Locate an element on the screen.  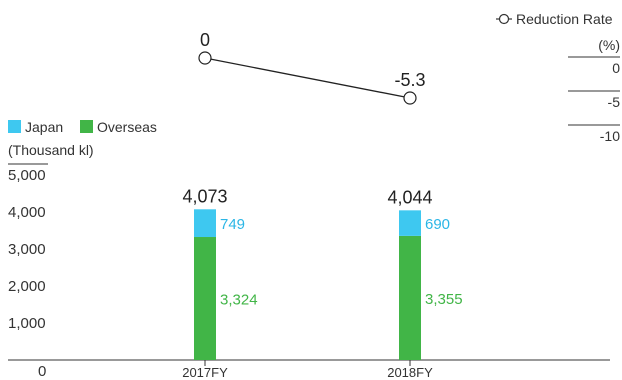
y-tick-label: 2,000 is located at coordinates (27, 286).